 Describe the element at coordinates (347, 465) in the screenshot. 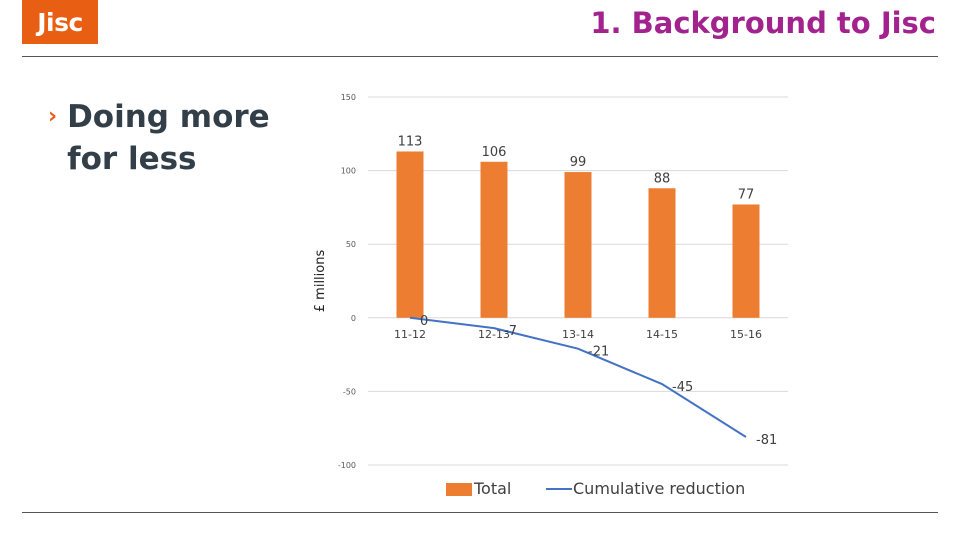

I see `y-tick-label: -100` at that location.